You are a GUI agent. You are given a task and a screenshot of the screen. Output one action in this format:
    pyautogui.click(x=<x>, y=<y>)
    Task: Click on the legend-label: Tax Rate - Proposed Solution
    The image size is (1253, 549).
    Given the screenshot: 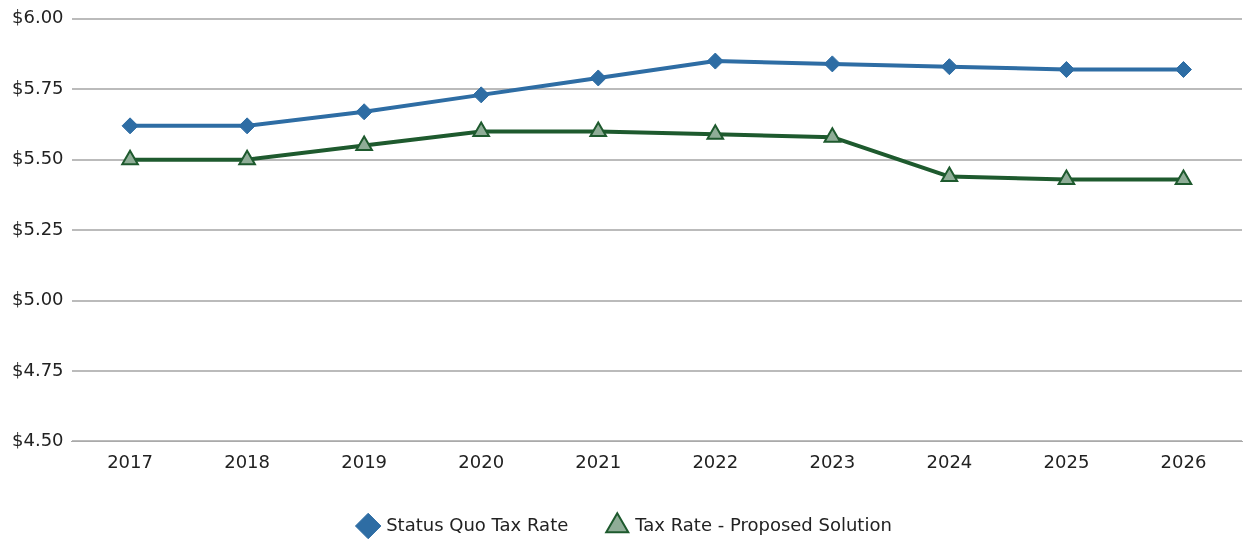 What is the action you would take?
    pyautogui.click(x=763, y=524)
    